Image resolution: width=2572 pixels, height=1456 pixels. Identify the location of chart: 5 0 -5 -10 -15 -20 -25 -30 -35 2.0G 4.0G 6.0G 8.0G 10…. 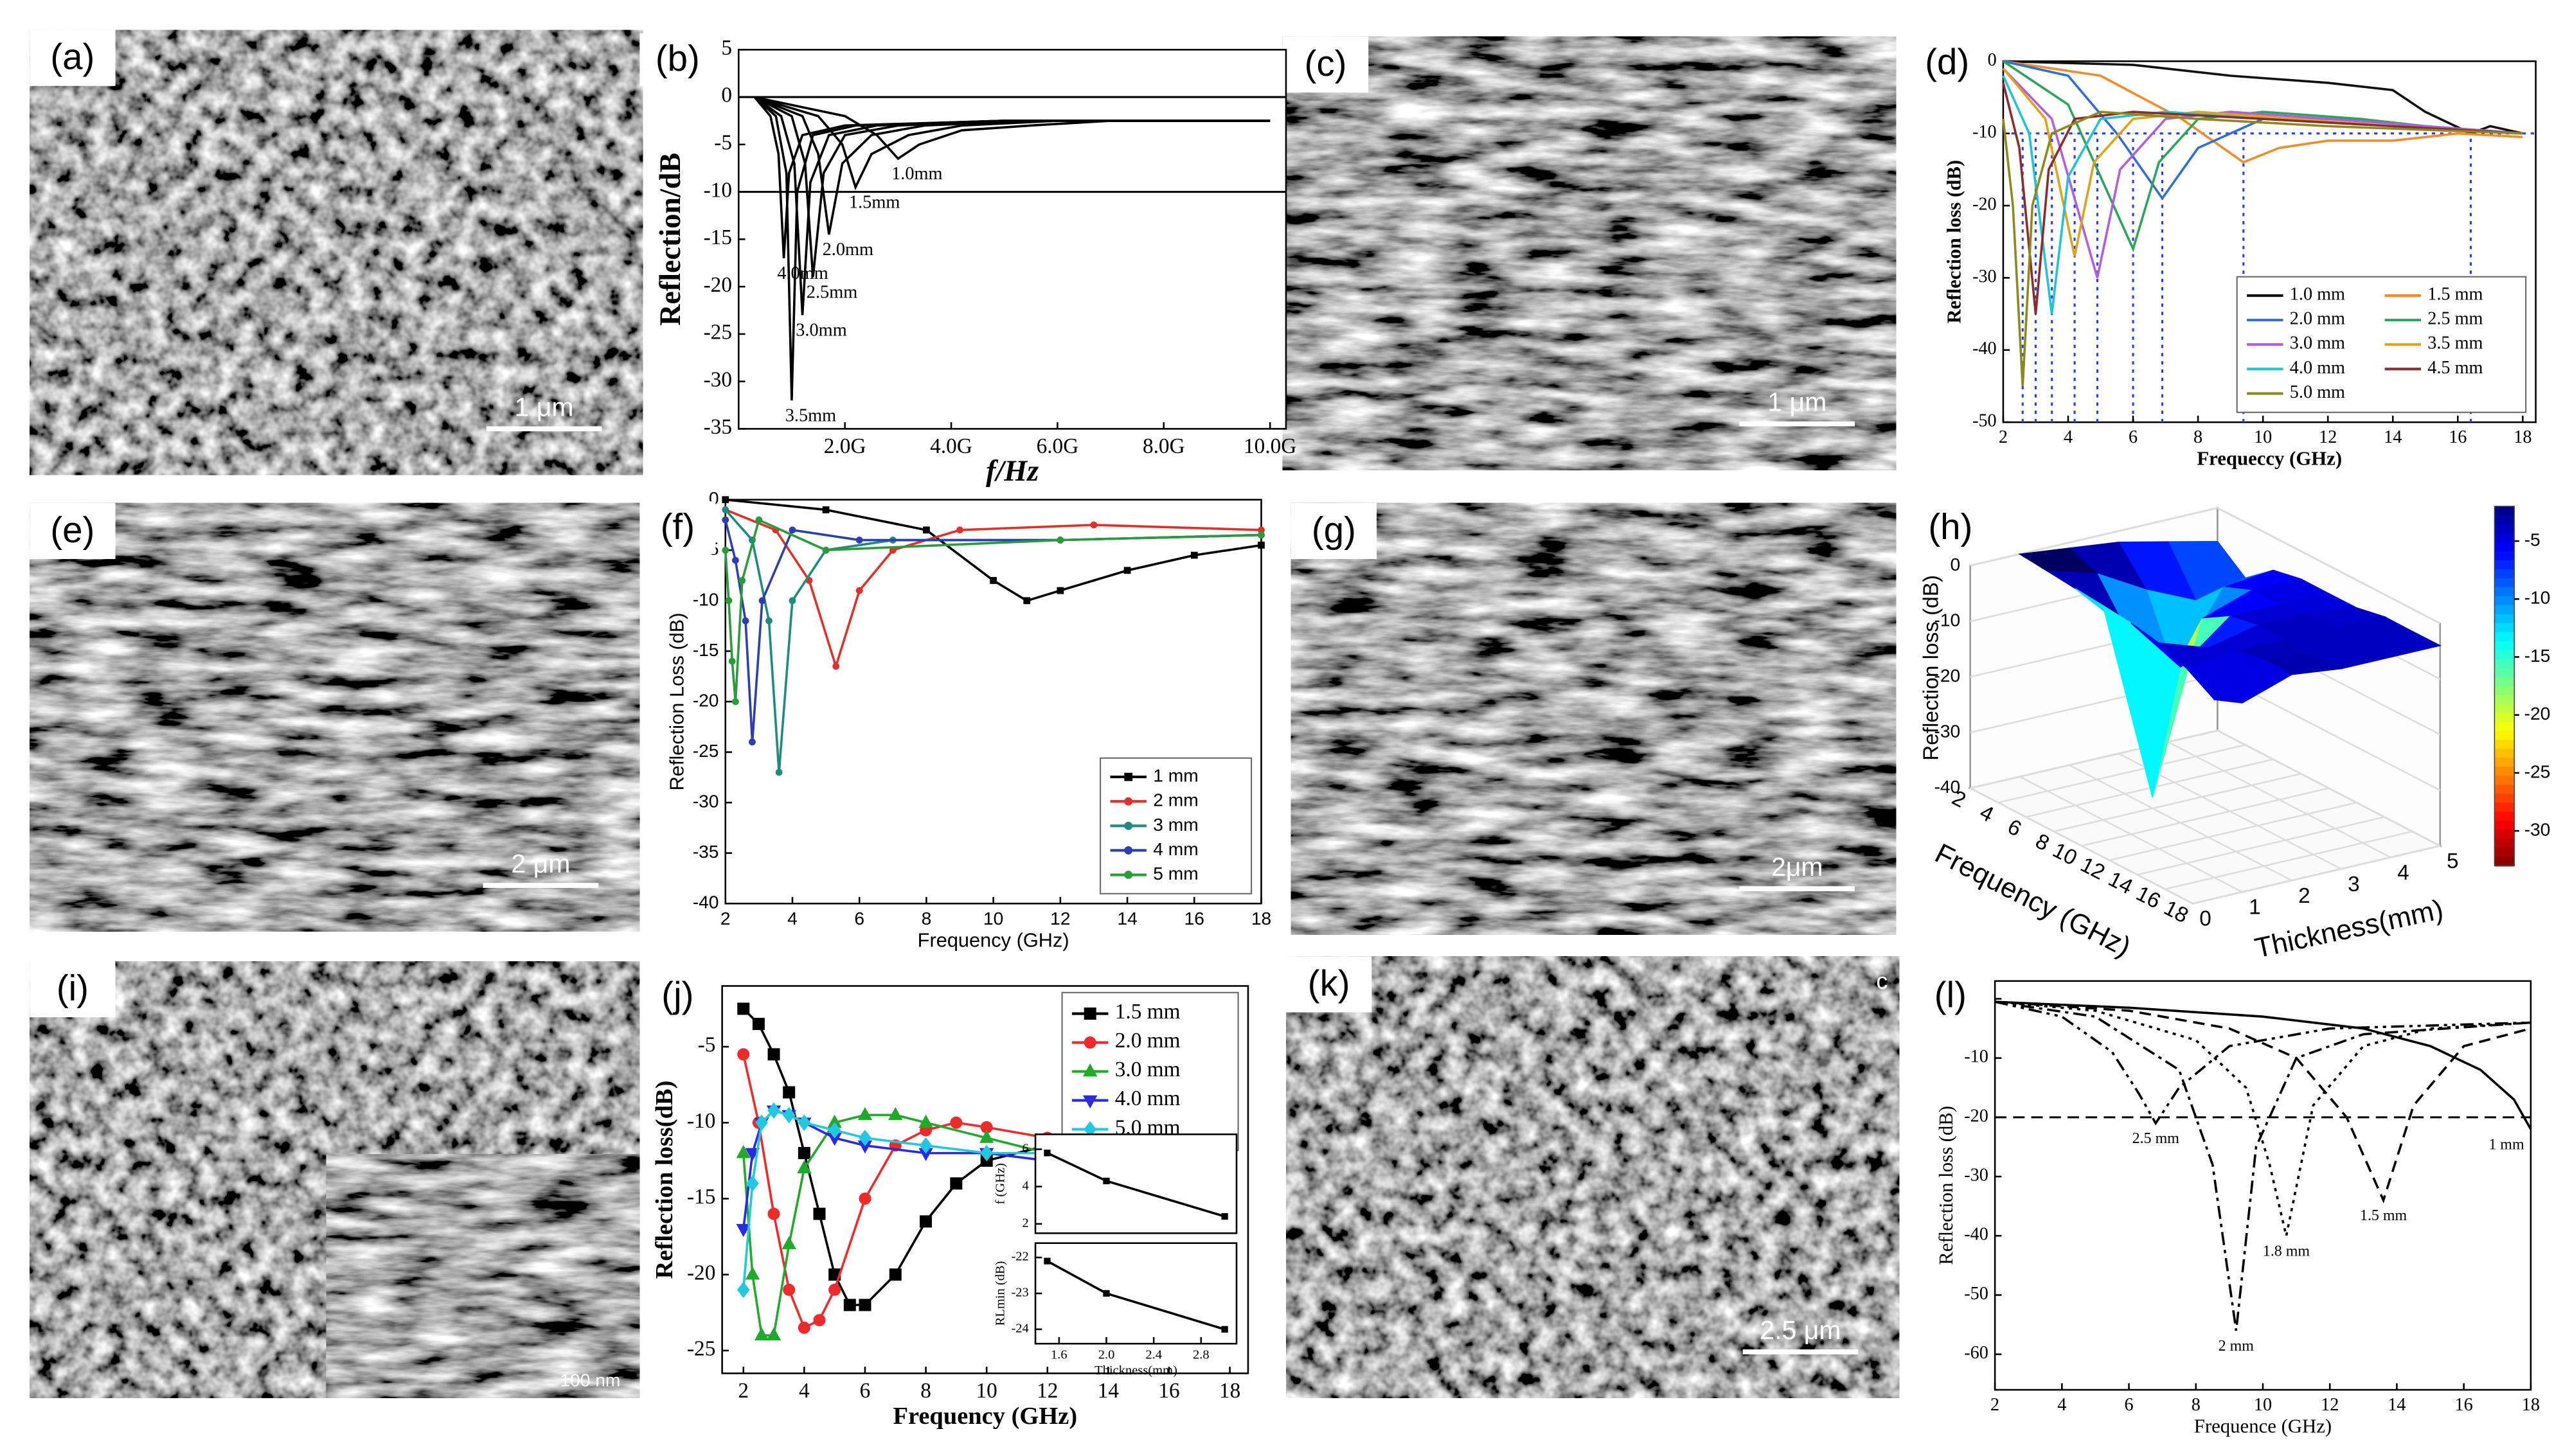
(975, 261).